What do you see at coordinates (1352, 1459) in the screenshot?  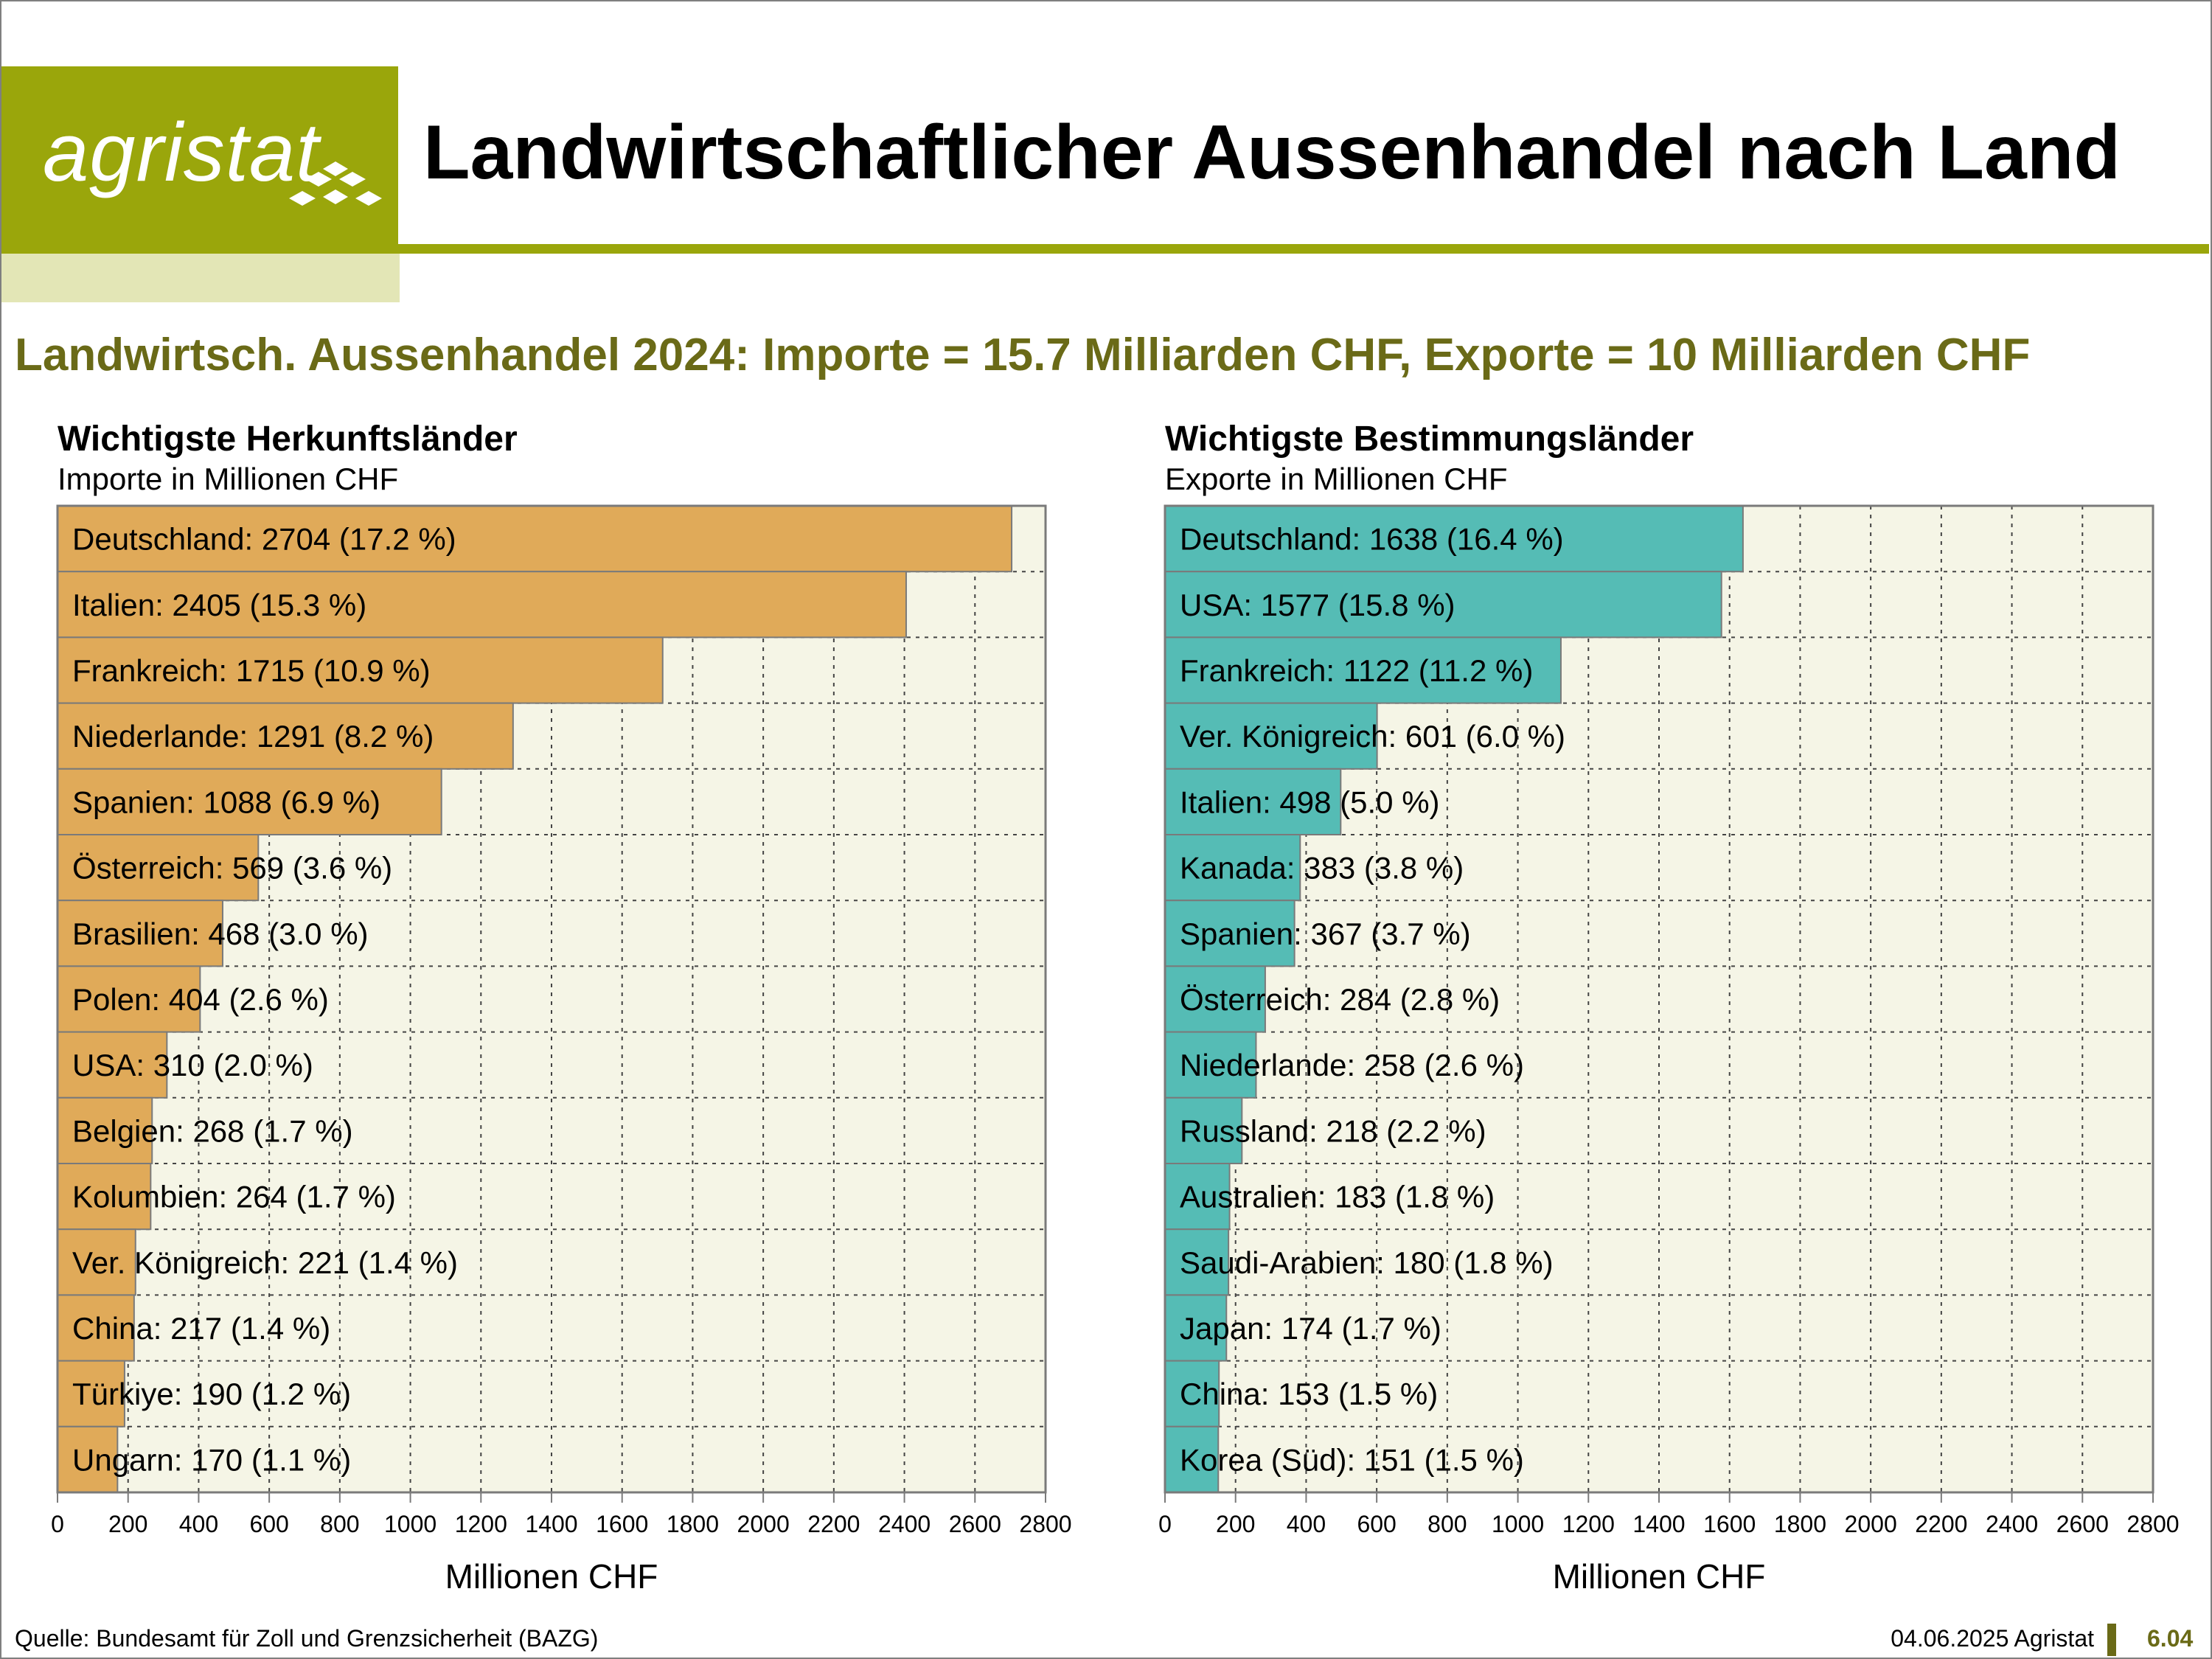 I see `exports-data-label: Korea (Süd): 151 (1.5 %)` at bounding box center [1352, 1459].